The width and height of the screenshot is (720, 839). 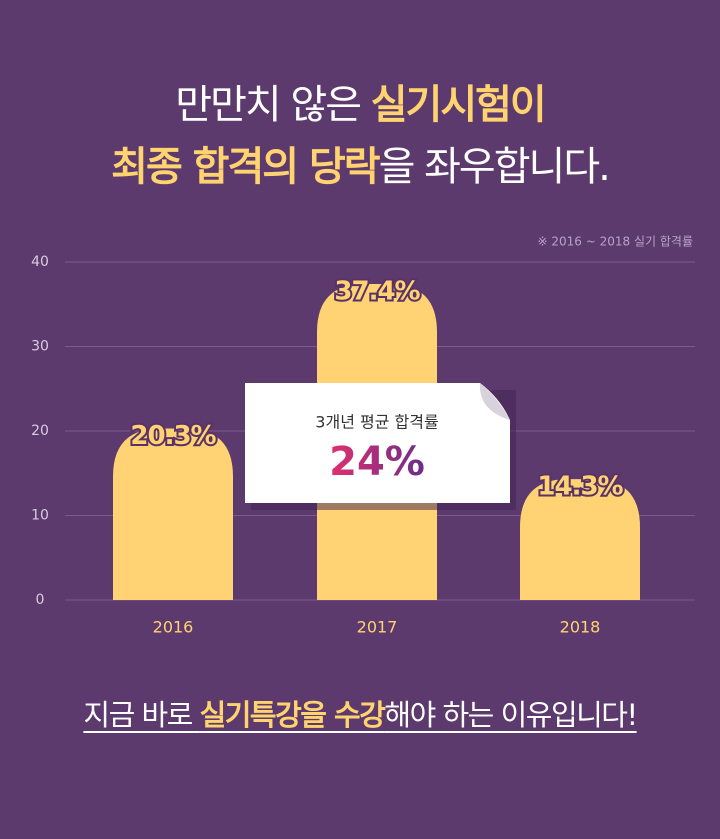 I want to click on callout-box, so click(x=377, y=443).